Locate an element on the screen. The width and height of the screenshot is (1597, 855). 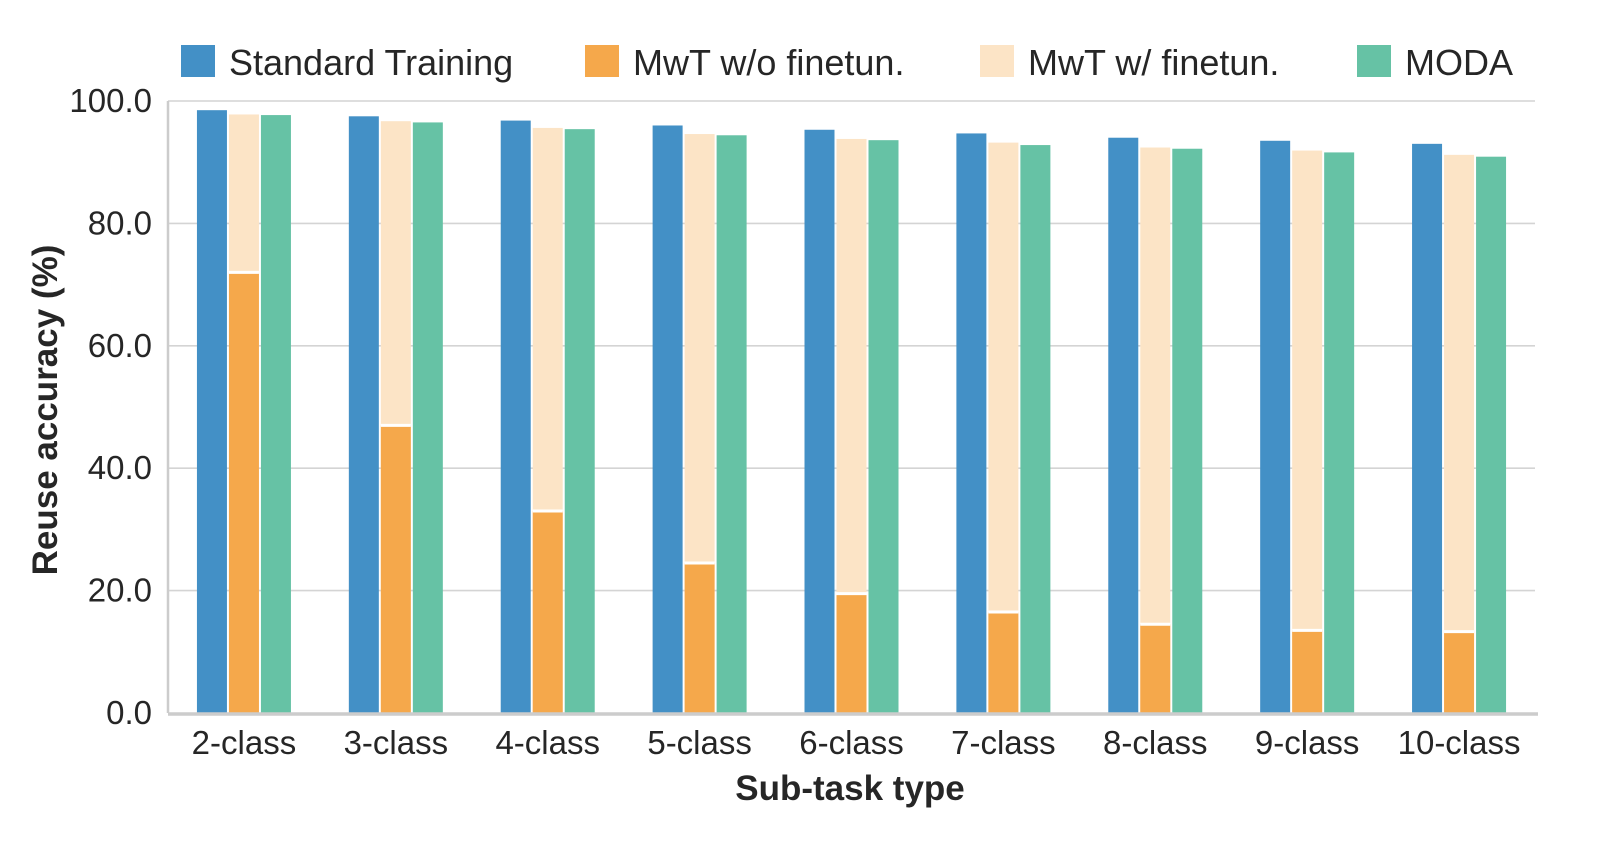
x-axis-title: Sub-task type is located at coordinates (850, 788).